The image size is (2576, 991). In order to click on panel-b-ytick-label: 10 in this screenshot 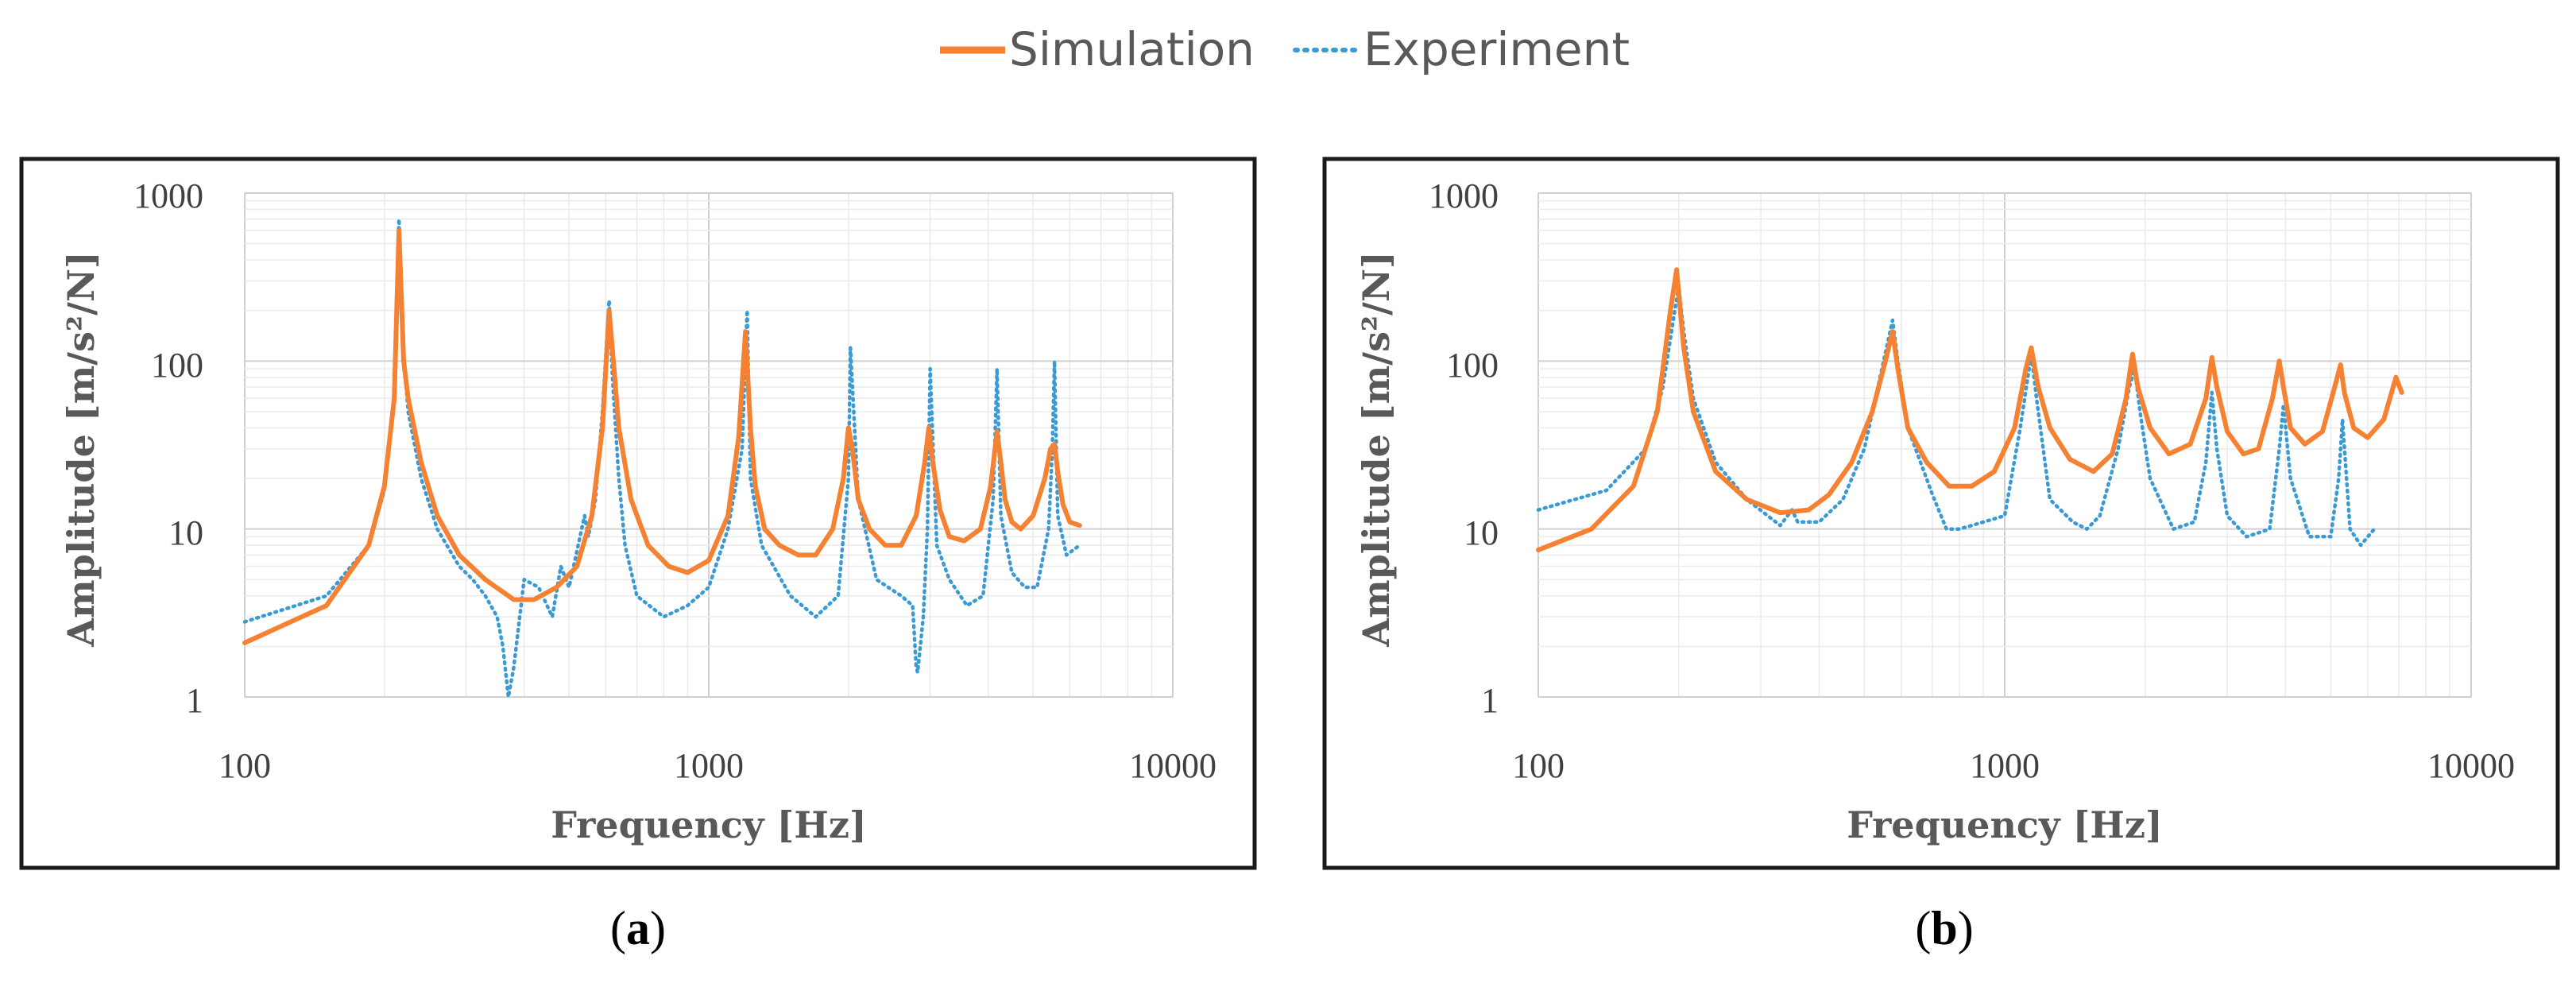, I will do `click(1481, 532)`.